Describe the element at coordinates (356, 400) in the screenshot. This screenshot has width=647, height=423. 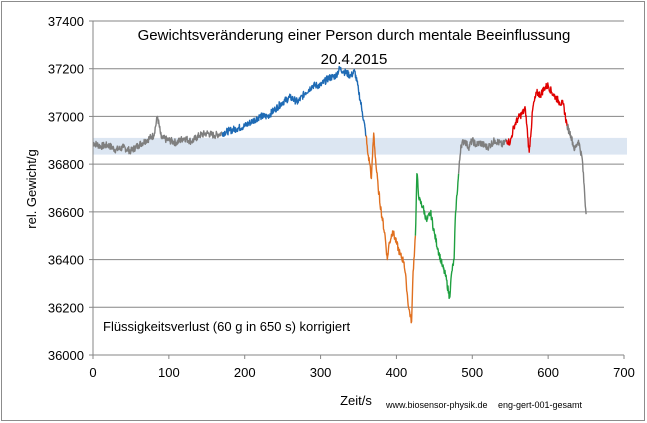
I see `x-axis-label: Zeit/s` at that location.